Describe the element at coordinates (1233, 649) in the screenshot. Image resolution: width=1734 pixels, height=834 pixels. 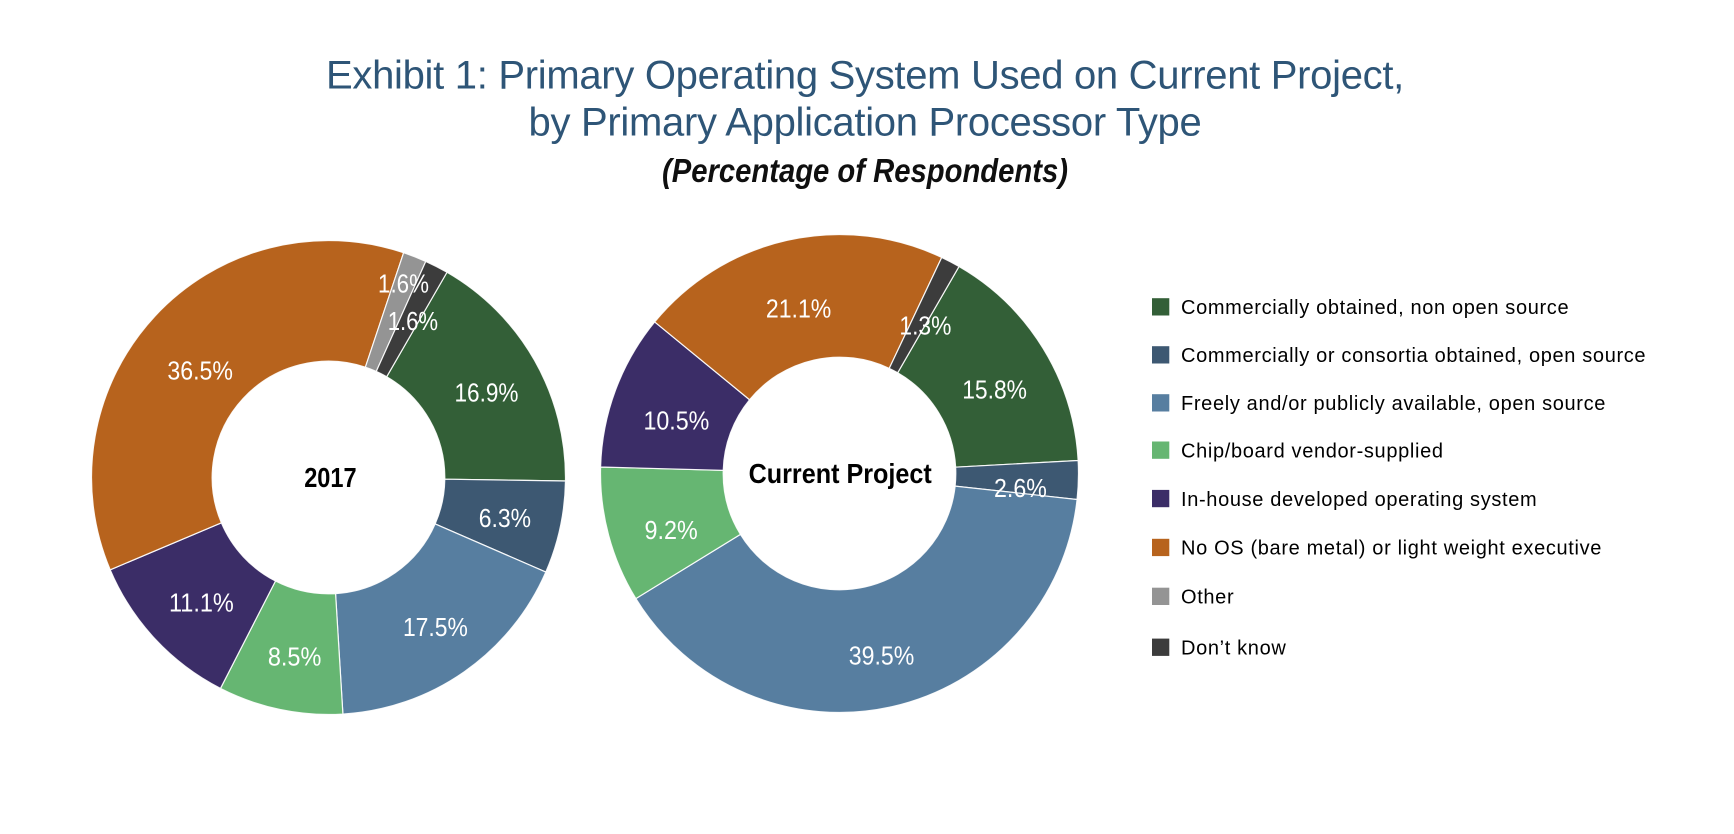
I see `svg-text: Don’t know` at that location.